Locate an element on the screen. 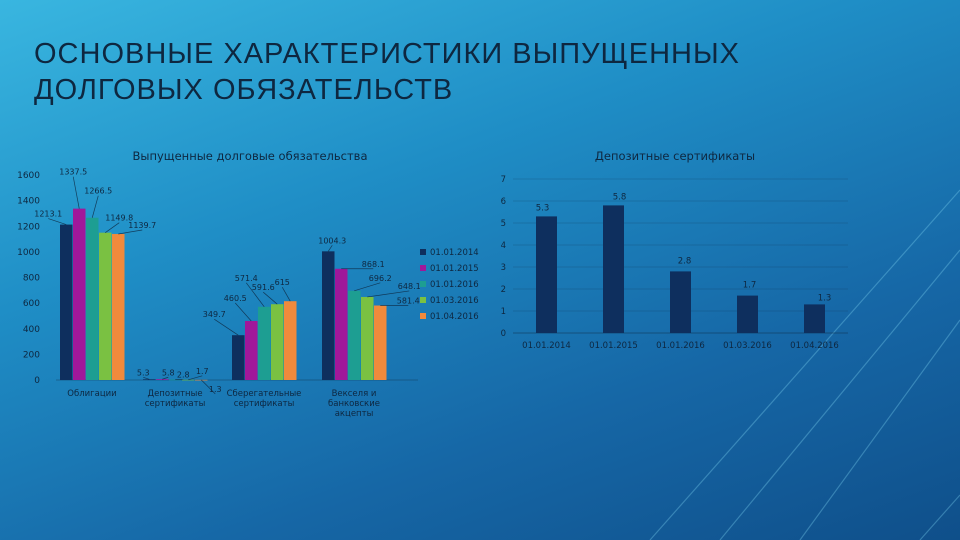 The image size is (960, 540). chart1-legend-label: 01.01.2015 is located at coordinates (454, 269).